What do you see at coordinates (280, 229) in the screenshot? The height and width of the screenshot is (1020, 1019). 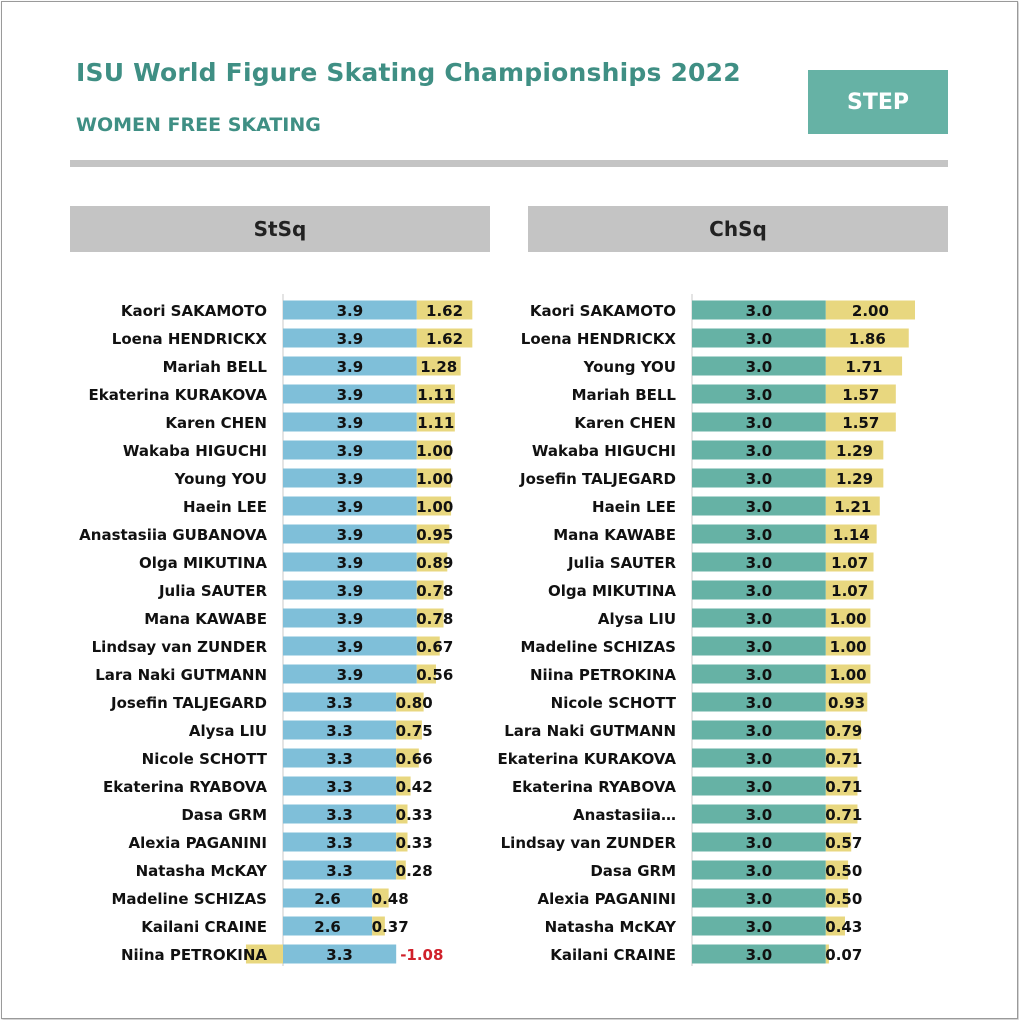 I see `panel-header-stsq: StSq` at bounding box center [280, 229].